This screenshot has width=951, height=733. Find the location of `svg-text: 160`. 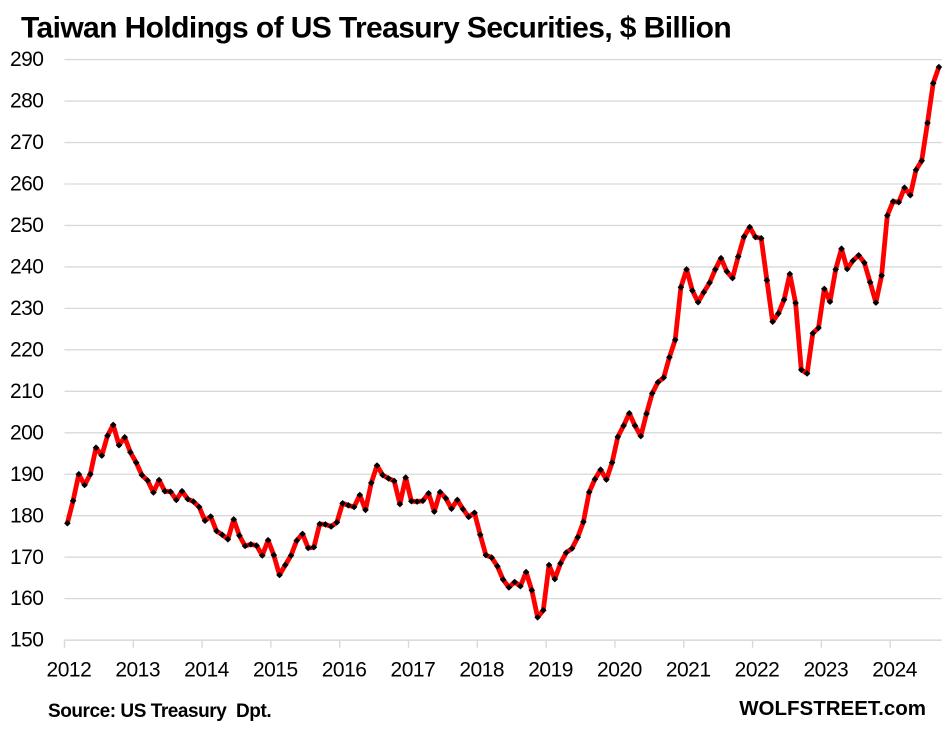

svg-text: 160 is located at coordinates (27, 598).